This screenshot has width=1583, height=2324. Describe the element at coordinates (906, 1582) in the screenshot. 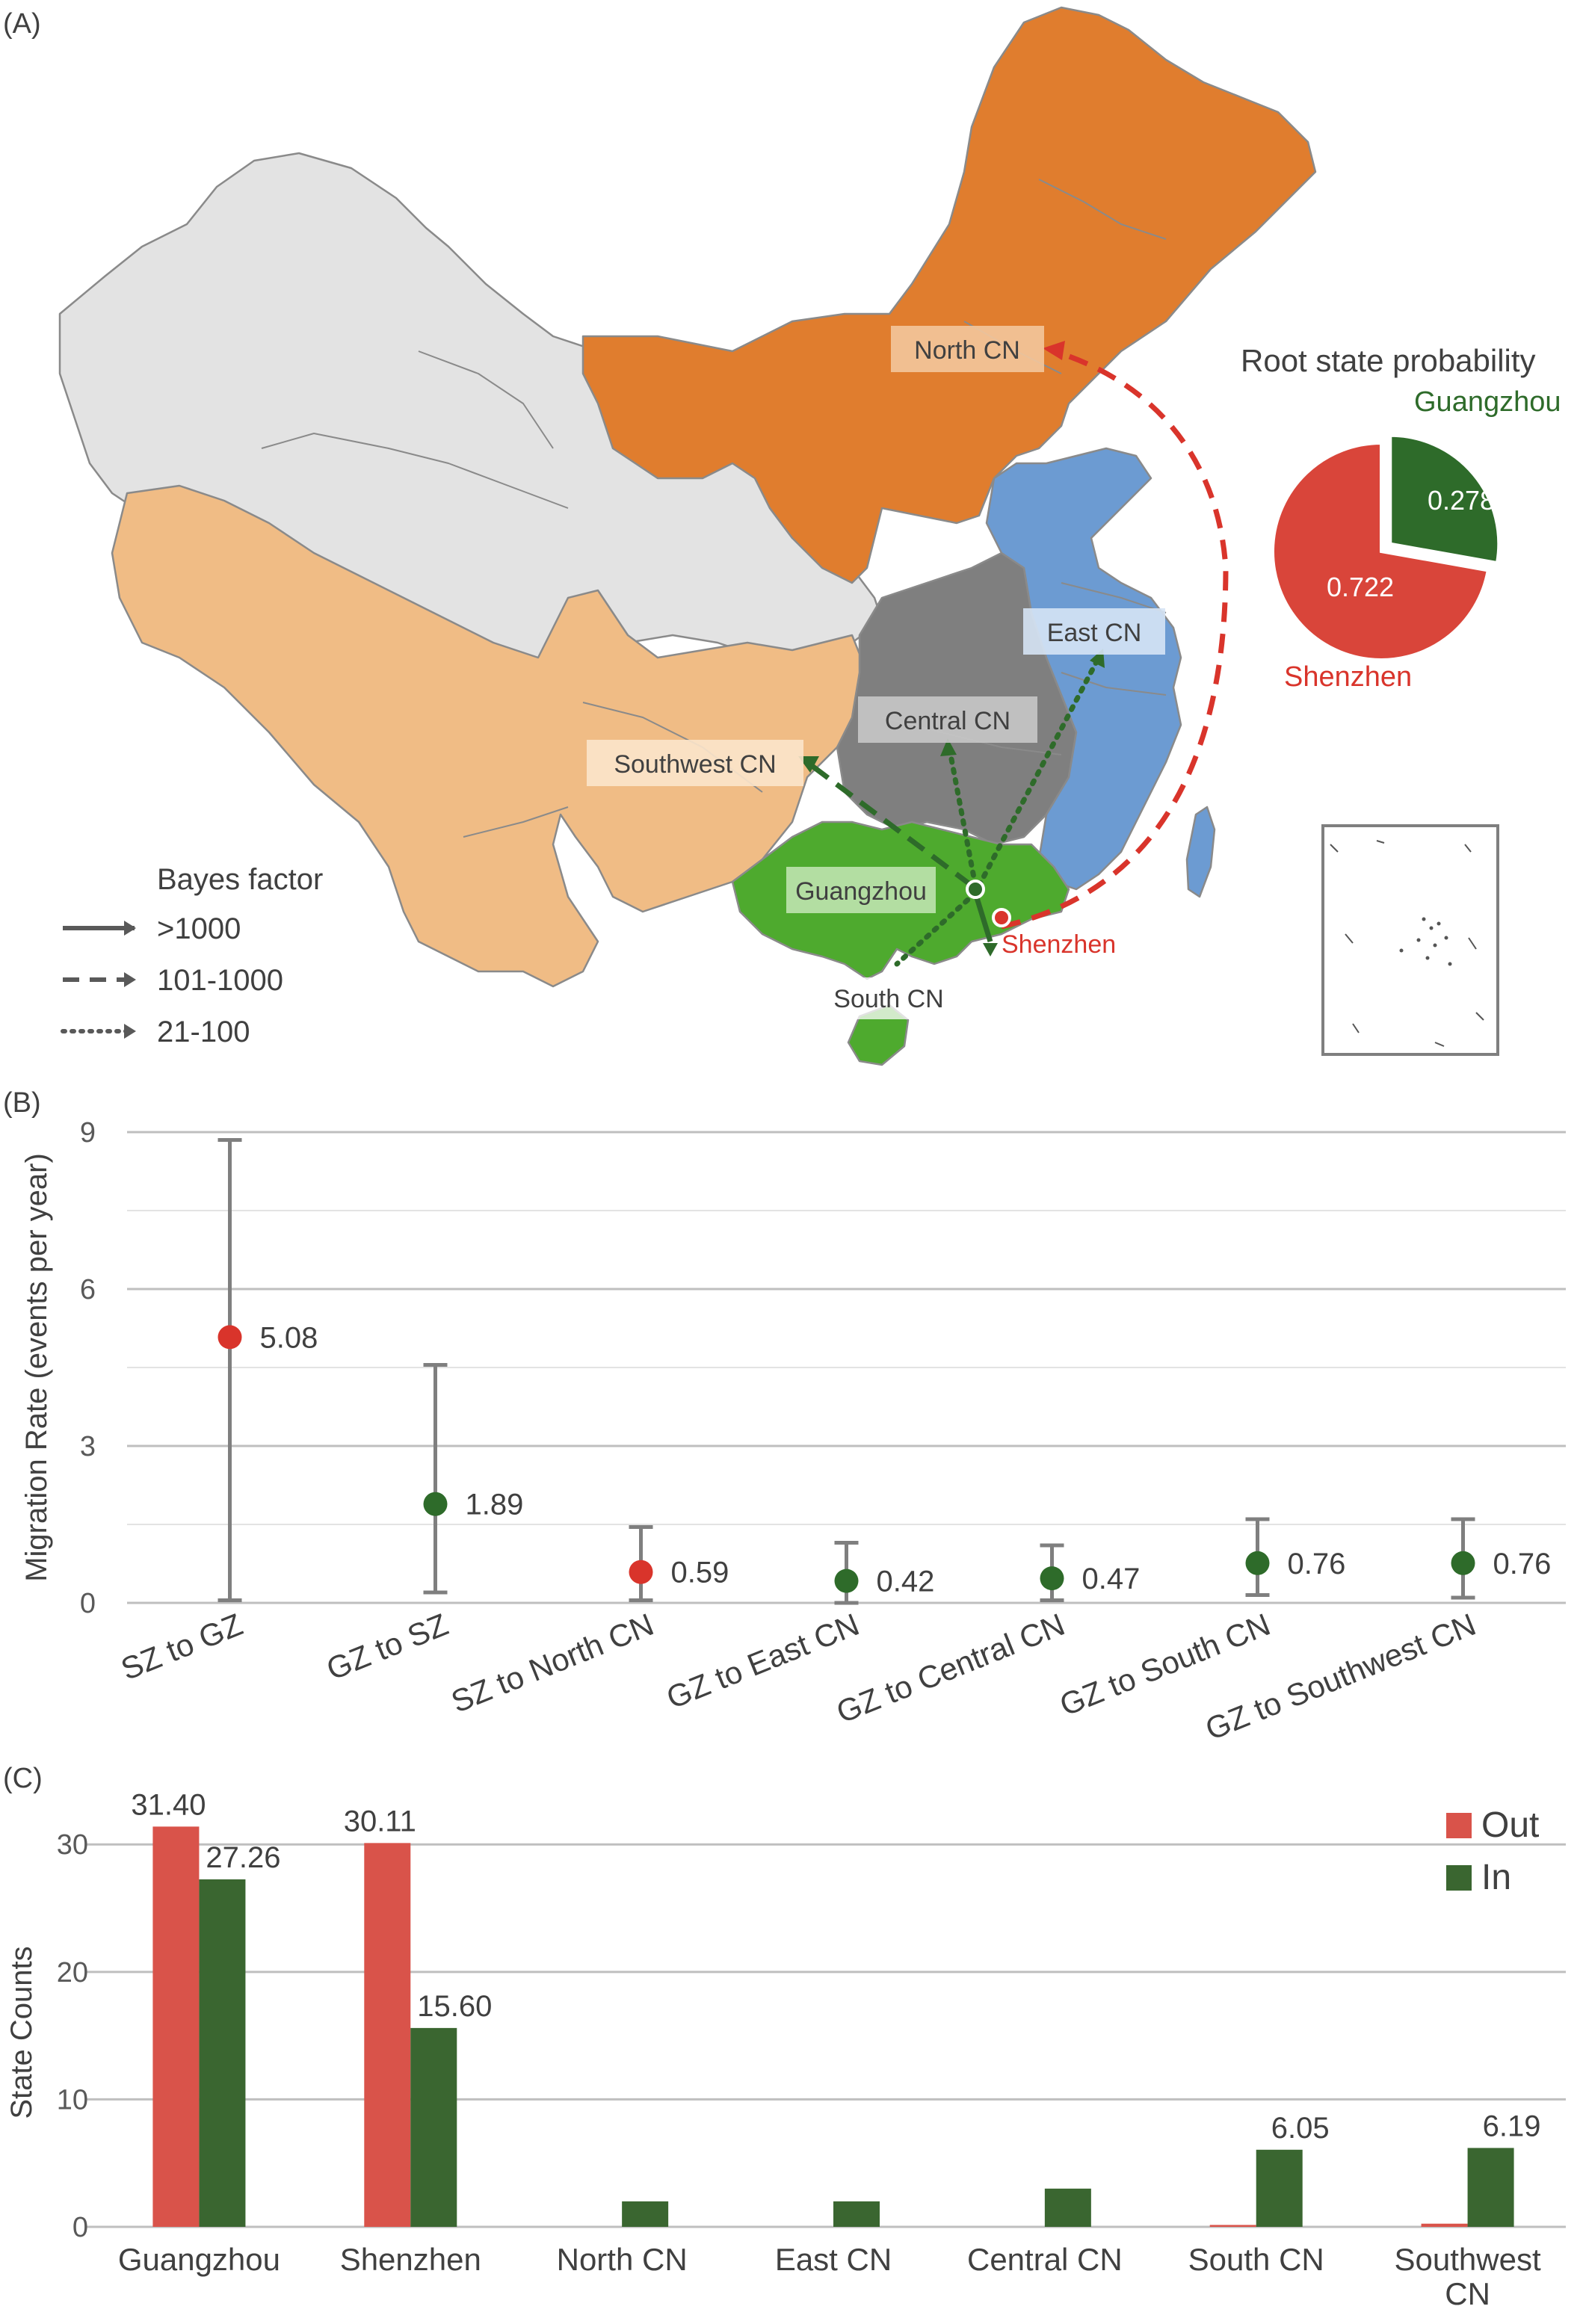

I see `data-label: 0.42` at that location.